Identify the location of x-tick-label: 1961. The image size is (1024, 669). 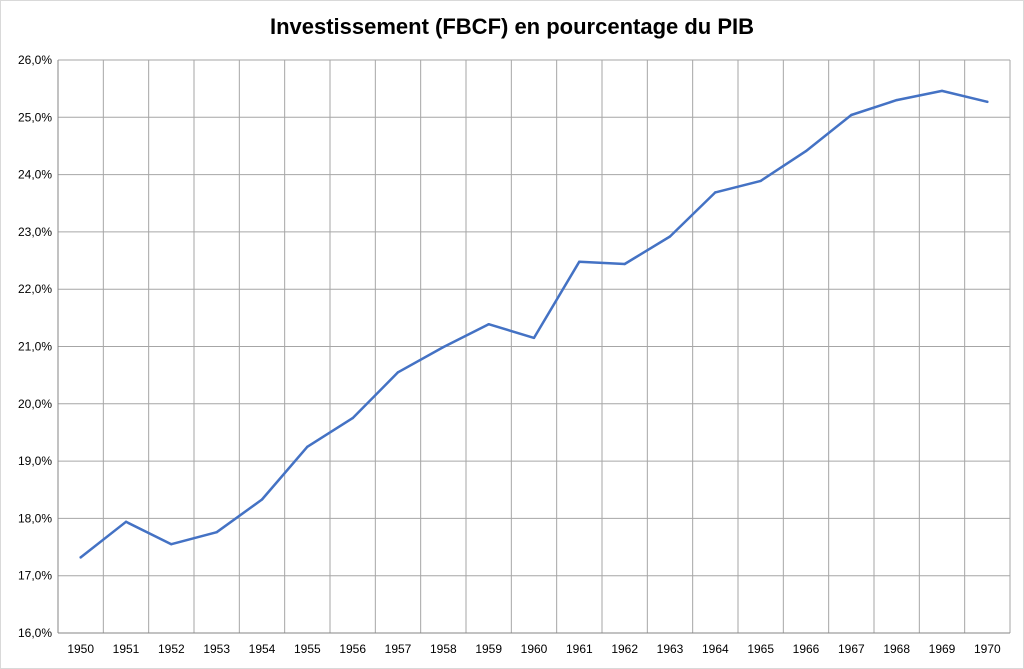
(579, 649).